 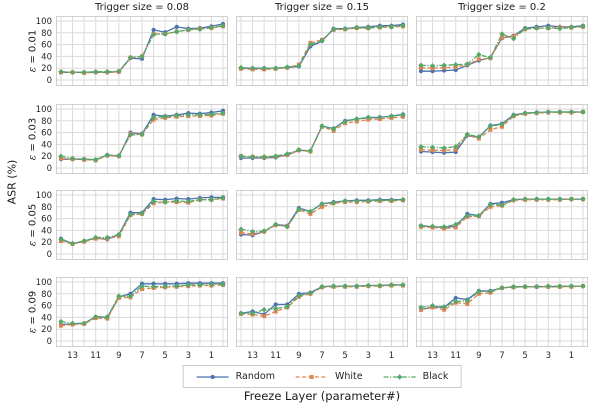 What do you see at coordinates (400, 377) in the screenshot?
I see `legend-line-black-icon` at bounding box center [400, 377].